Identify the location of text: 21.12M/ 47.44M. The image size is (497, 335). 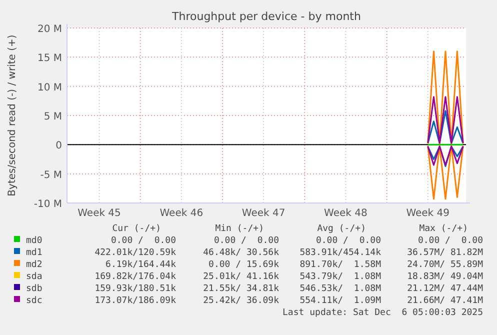
(445, 289).